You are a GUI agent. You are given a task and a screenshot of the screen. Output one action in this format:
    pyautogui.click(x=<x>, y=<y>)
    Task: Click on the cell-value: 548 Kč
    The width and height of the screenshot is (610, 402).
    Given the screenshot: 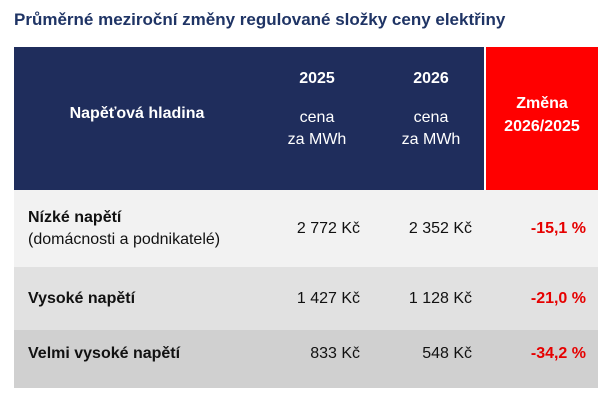 What is the action you would take?
    pyautogui.click(x=447, y=353)
    